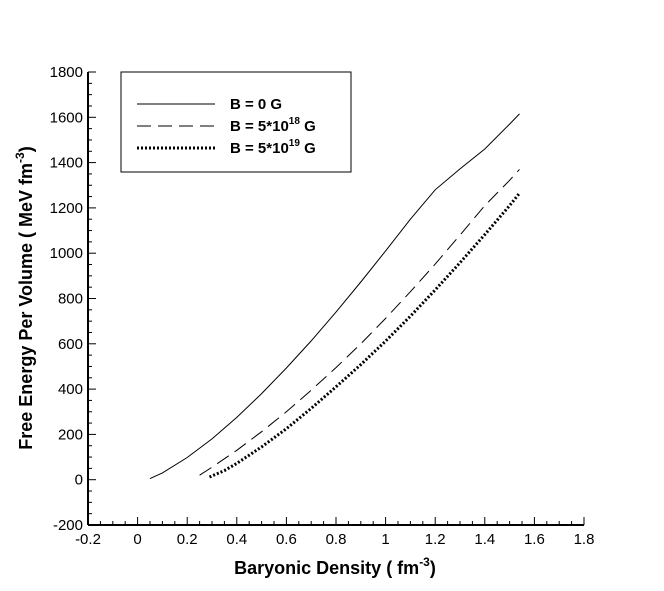 This screenshot has width=664, height=591. I want to click on x-tick-label: 0.6, so click(286, 539).